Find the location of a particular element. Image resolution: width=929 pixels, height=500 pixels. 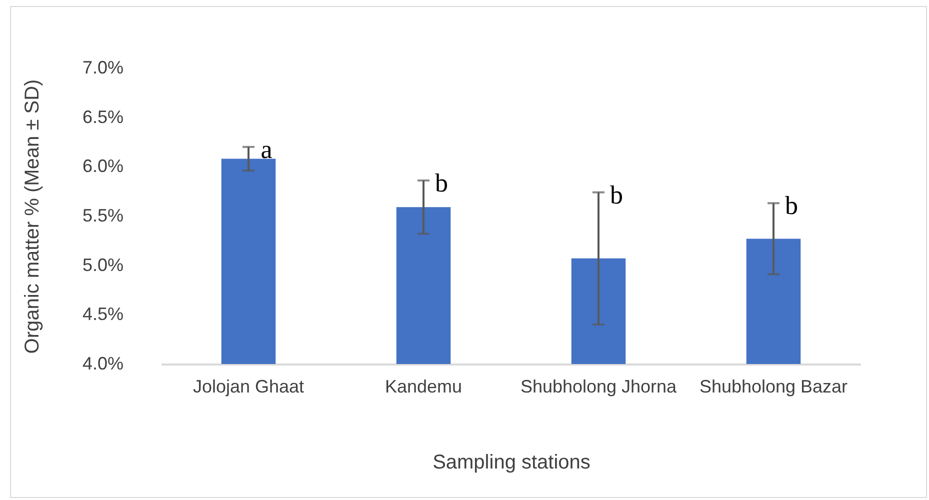

y-tick-label: 4.5% is located at coordinates (103, 314).